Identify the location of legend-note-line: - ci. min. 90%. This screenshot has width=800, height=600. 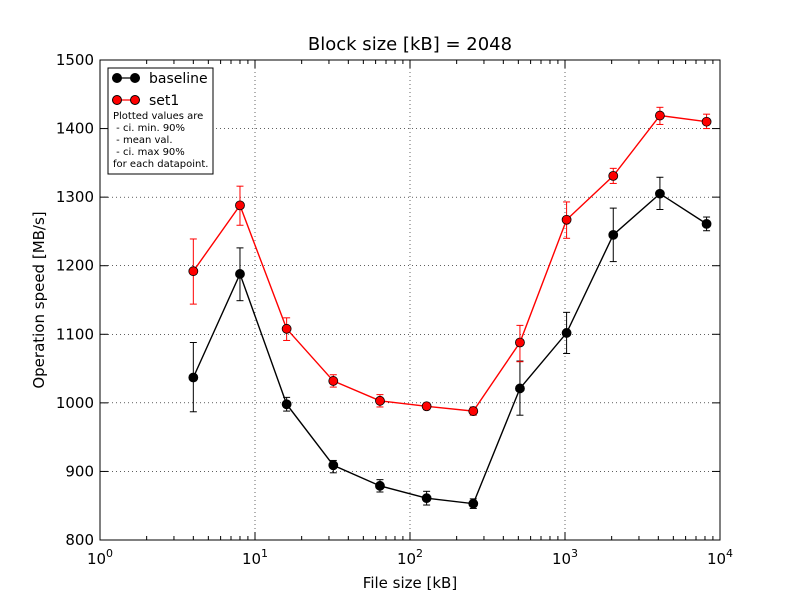
(149, 128).